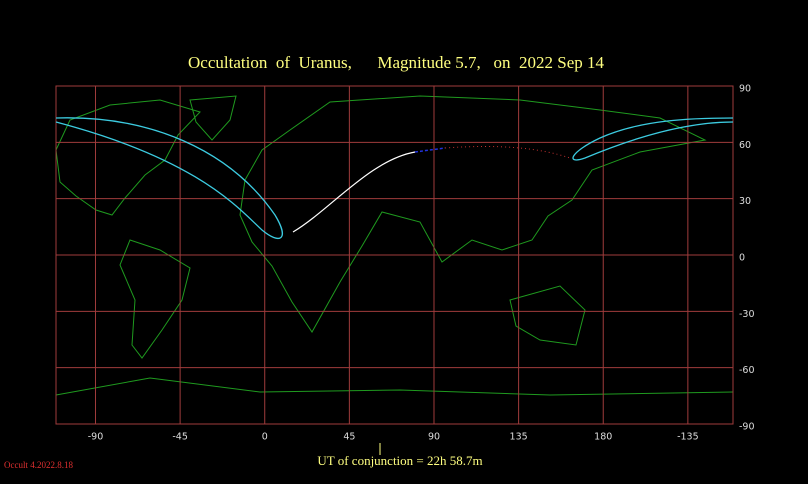 This screenshot has width=808, height=484. What do you see at coordinates (354, 192) in the screenshot?
I see `central-line` at bounding box center [354, 192].